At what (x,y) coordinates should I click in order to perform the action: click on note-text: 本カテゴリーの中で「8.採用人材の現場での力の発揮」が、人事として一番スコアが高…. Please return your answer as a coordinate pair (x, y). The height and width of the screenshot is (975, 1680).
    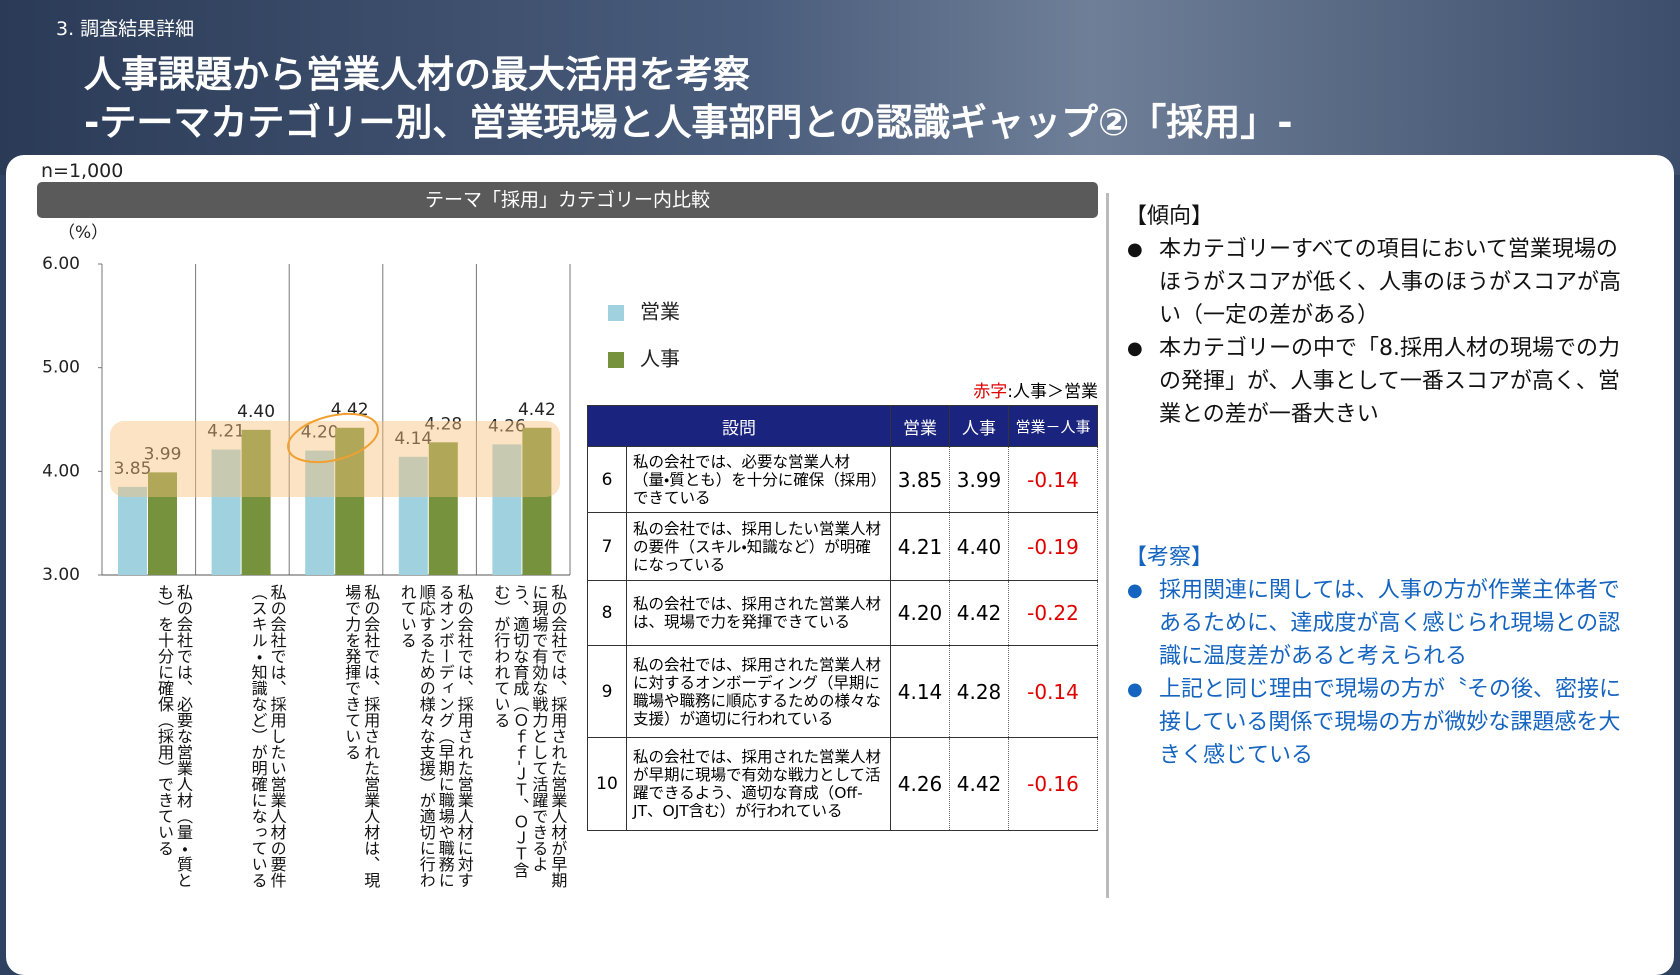
    Looking at the image, I should click on (1389, 381).